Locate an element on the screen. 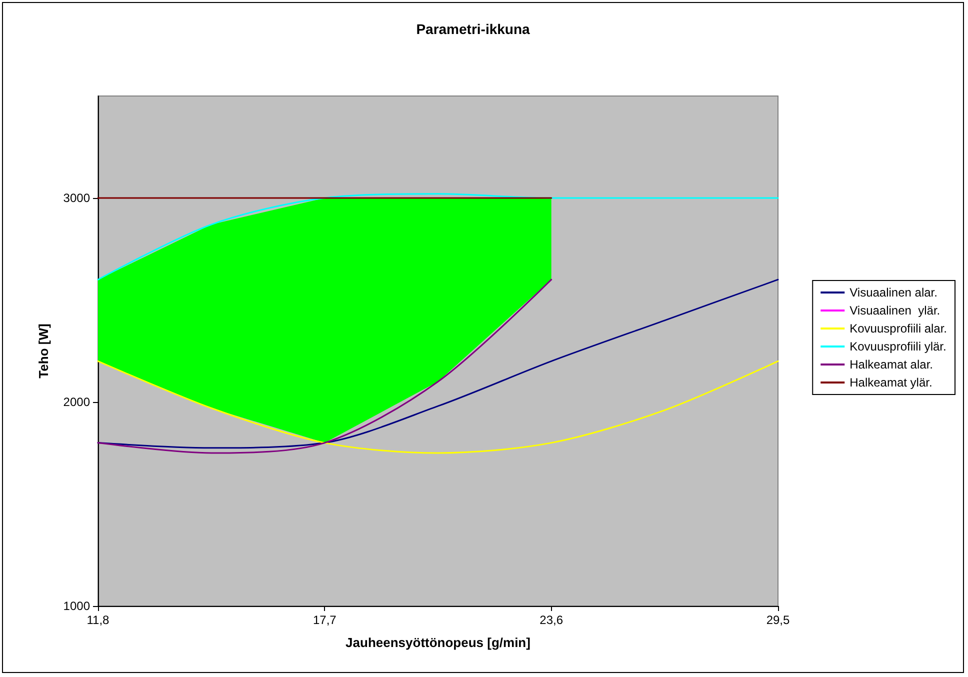 This screenshot has height=677, width=968. x-tick-label: 29,5 is located at coordinates (778, 620).